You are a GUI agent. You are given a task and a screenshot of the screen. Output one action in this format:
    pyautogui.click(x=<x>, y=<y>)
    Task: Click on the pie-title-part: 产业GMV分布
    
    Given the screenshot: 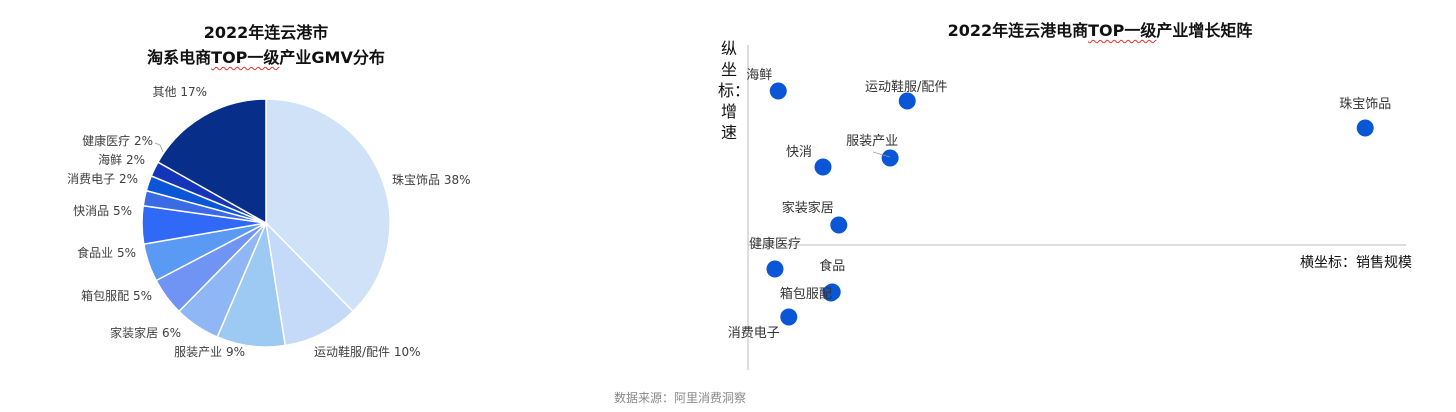 What is the action you would take?
    pyautogui.click(x=332, y=57)
    